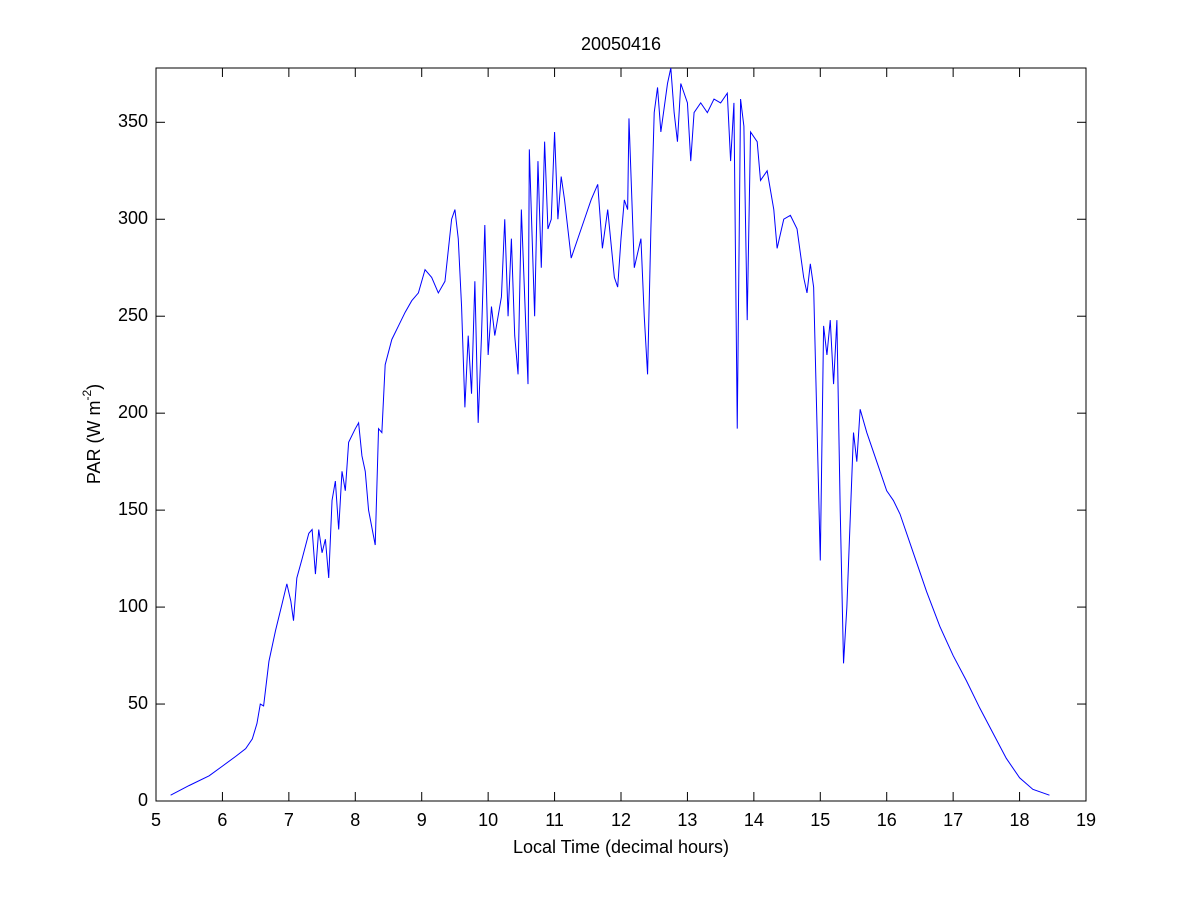 This screenshot has height=900, width=1200. Describe the element at coordinates (820, 820) in the screenshot. I see `x-tick-label: 15` at that location.